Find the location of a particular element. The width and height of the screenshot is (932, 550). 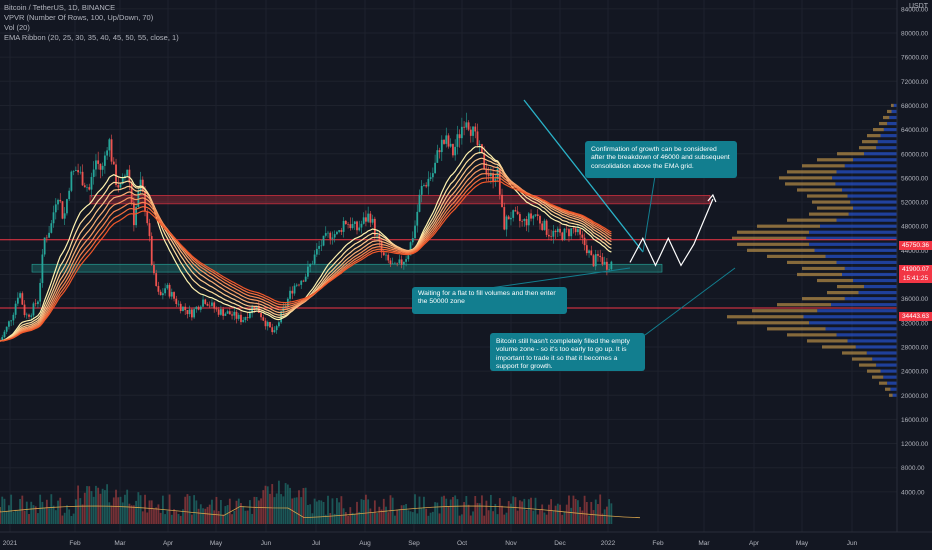

vpvr-indicator-label: VPVR (Number Of Rows, 100, Up/Down, 70) is located at coordinates (79, 17).